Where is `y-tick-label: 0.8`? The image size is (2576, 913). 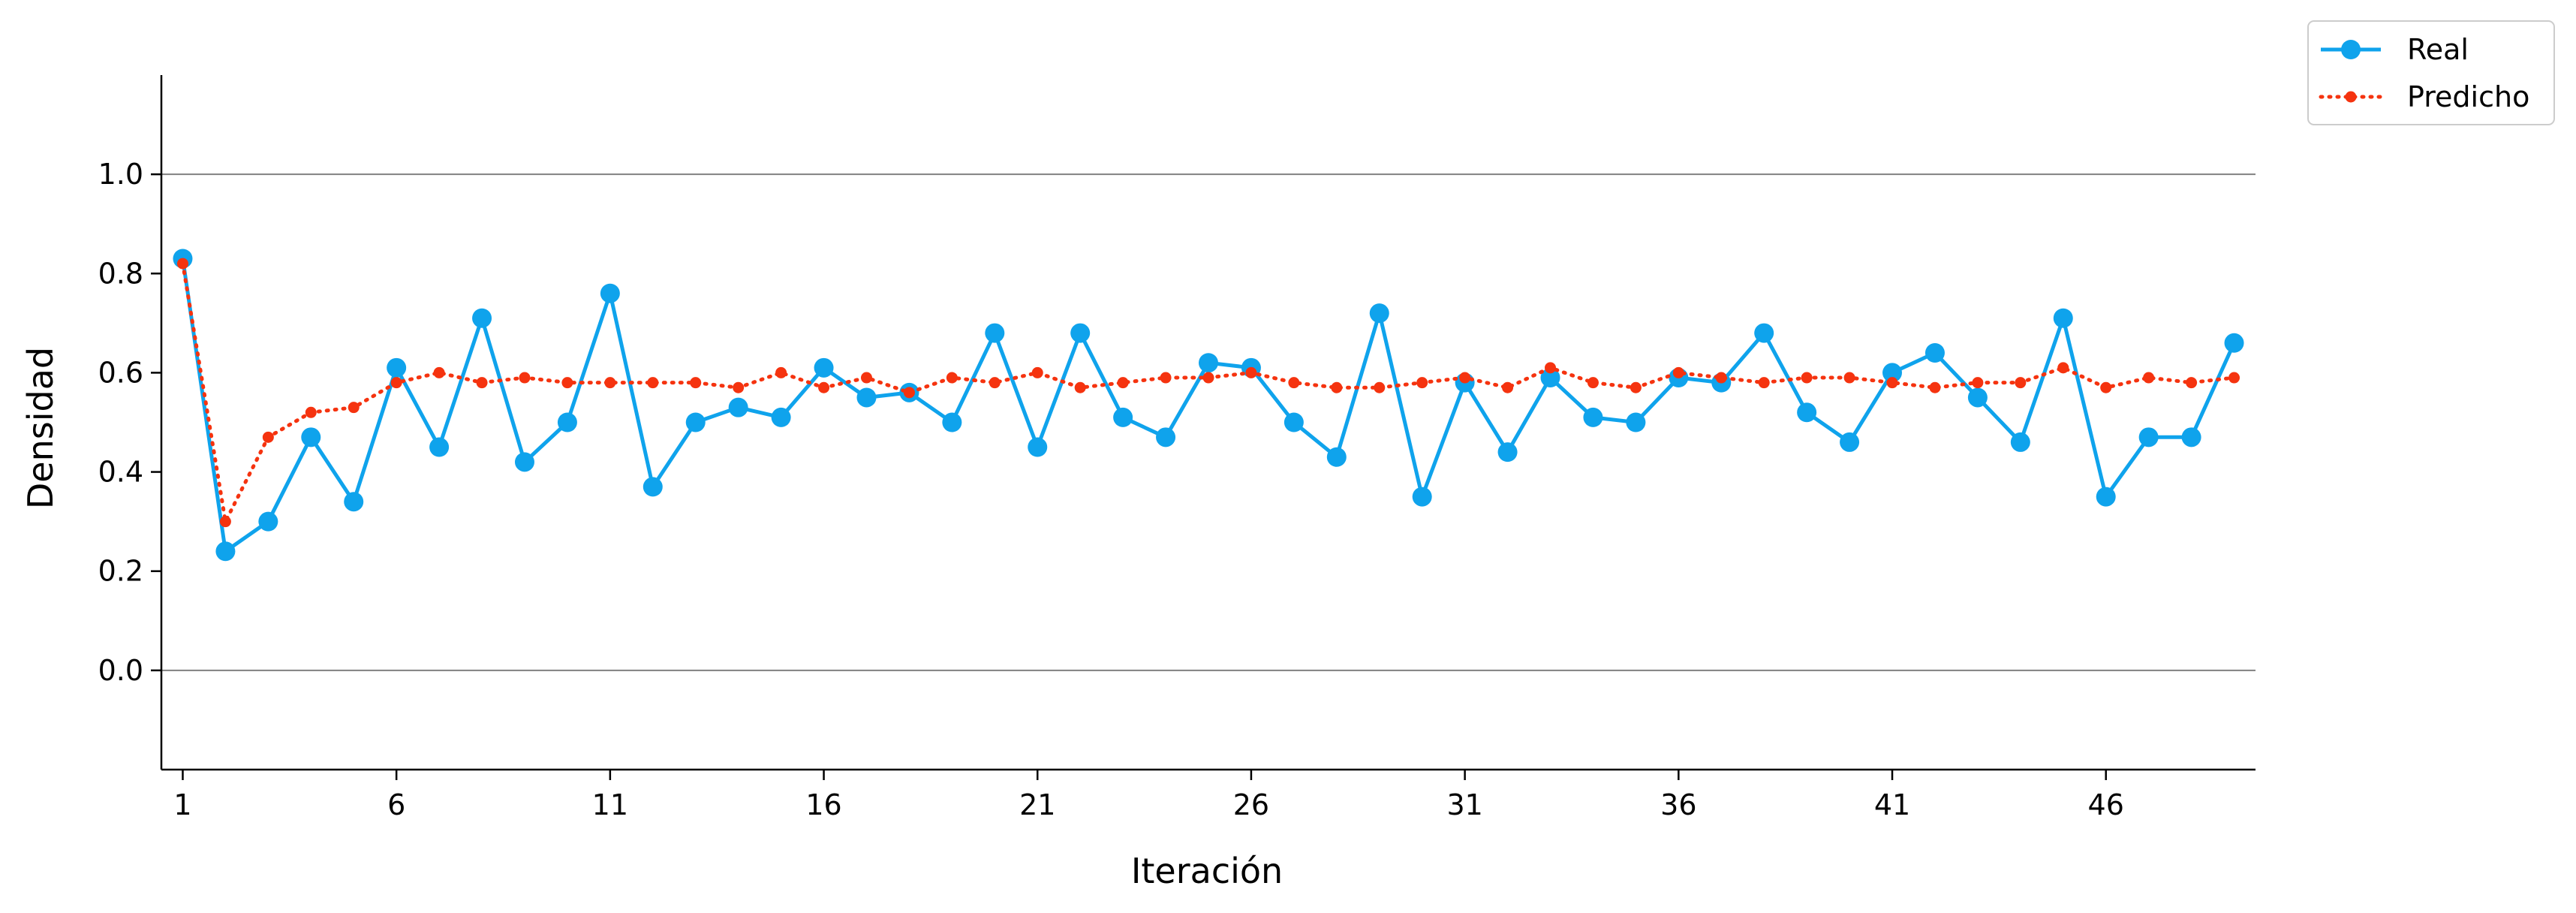
y-tick-label: 0.8 is located at coordinates (121, 273).